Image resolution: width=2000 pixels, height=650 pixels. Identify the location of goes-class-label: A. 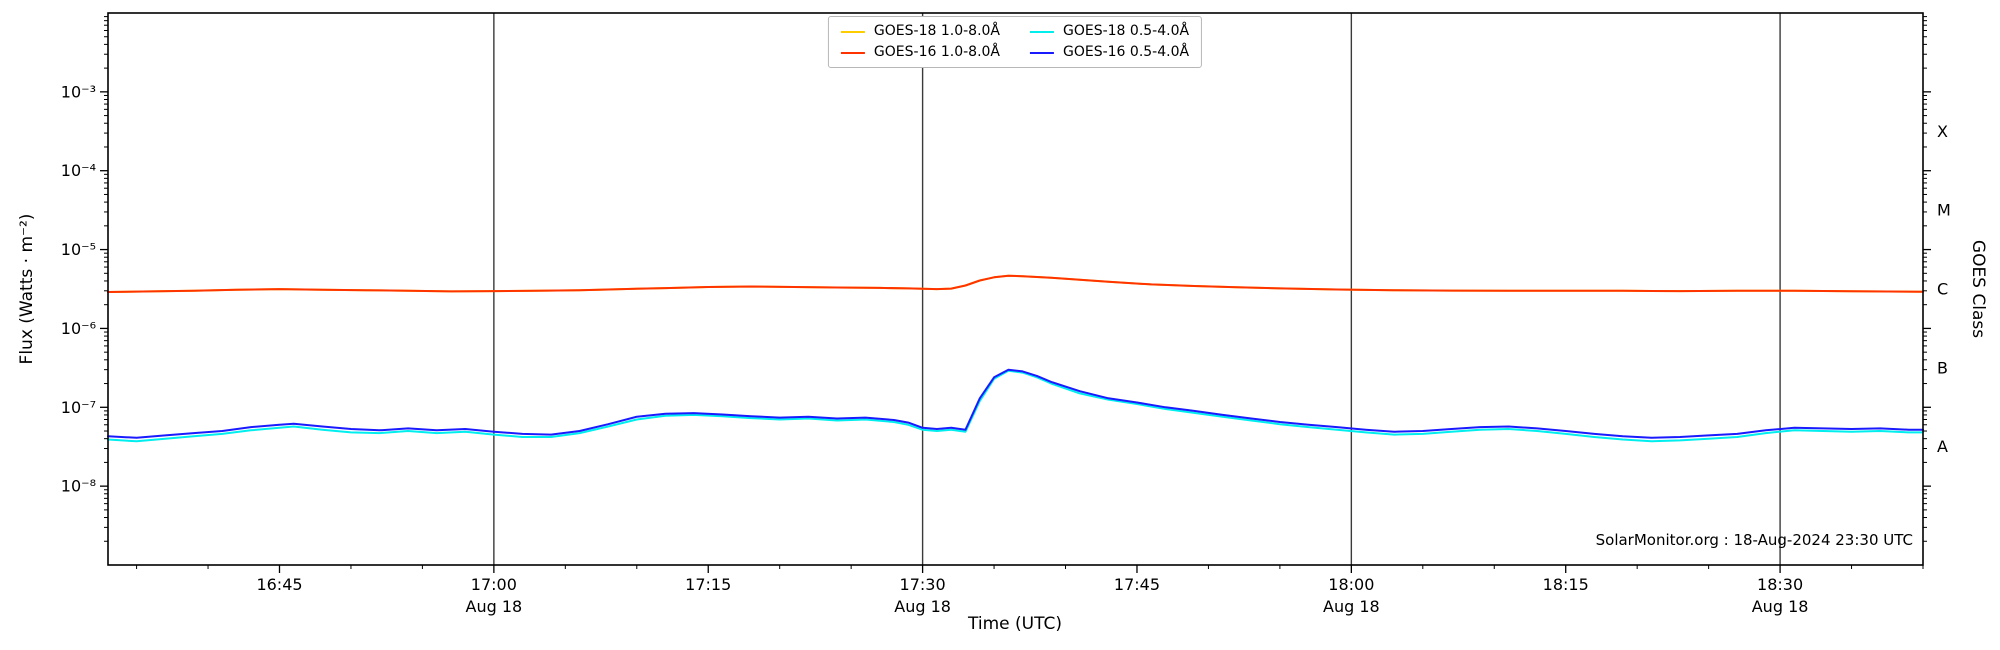
(1942, 446).